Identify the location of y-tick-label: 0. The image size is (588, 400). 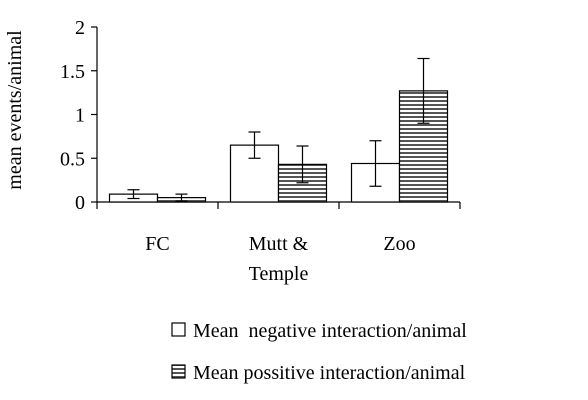
(80, 203).